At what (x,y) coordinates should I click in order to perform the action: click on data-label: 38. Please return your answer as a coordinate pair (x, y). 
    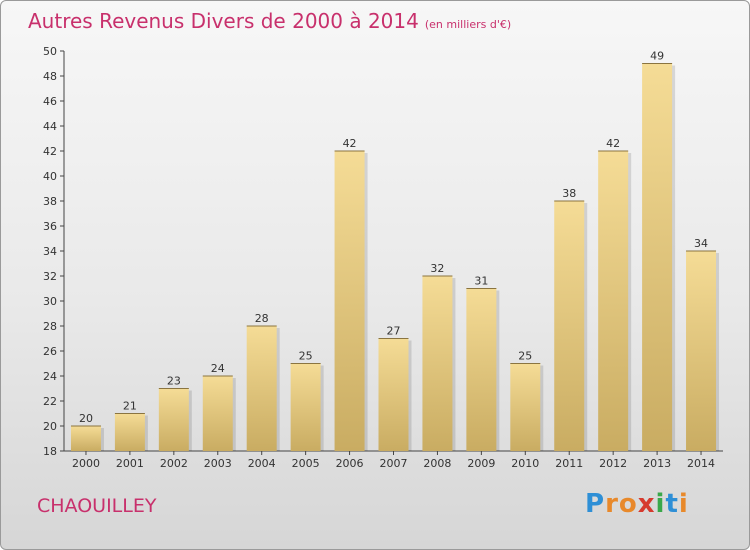
    Looking at the image, I should click on (569, 193).